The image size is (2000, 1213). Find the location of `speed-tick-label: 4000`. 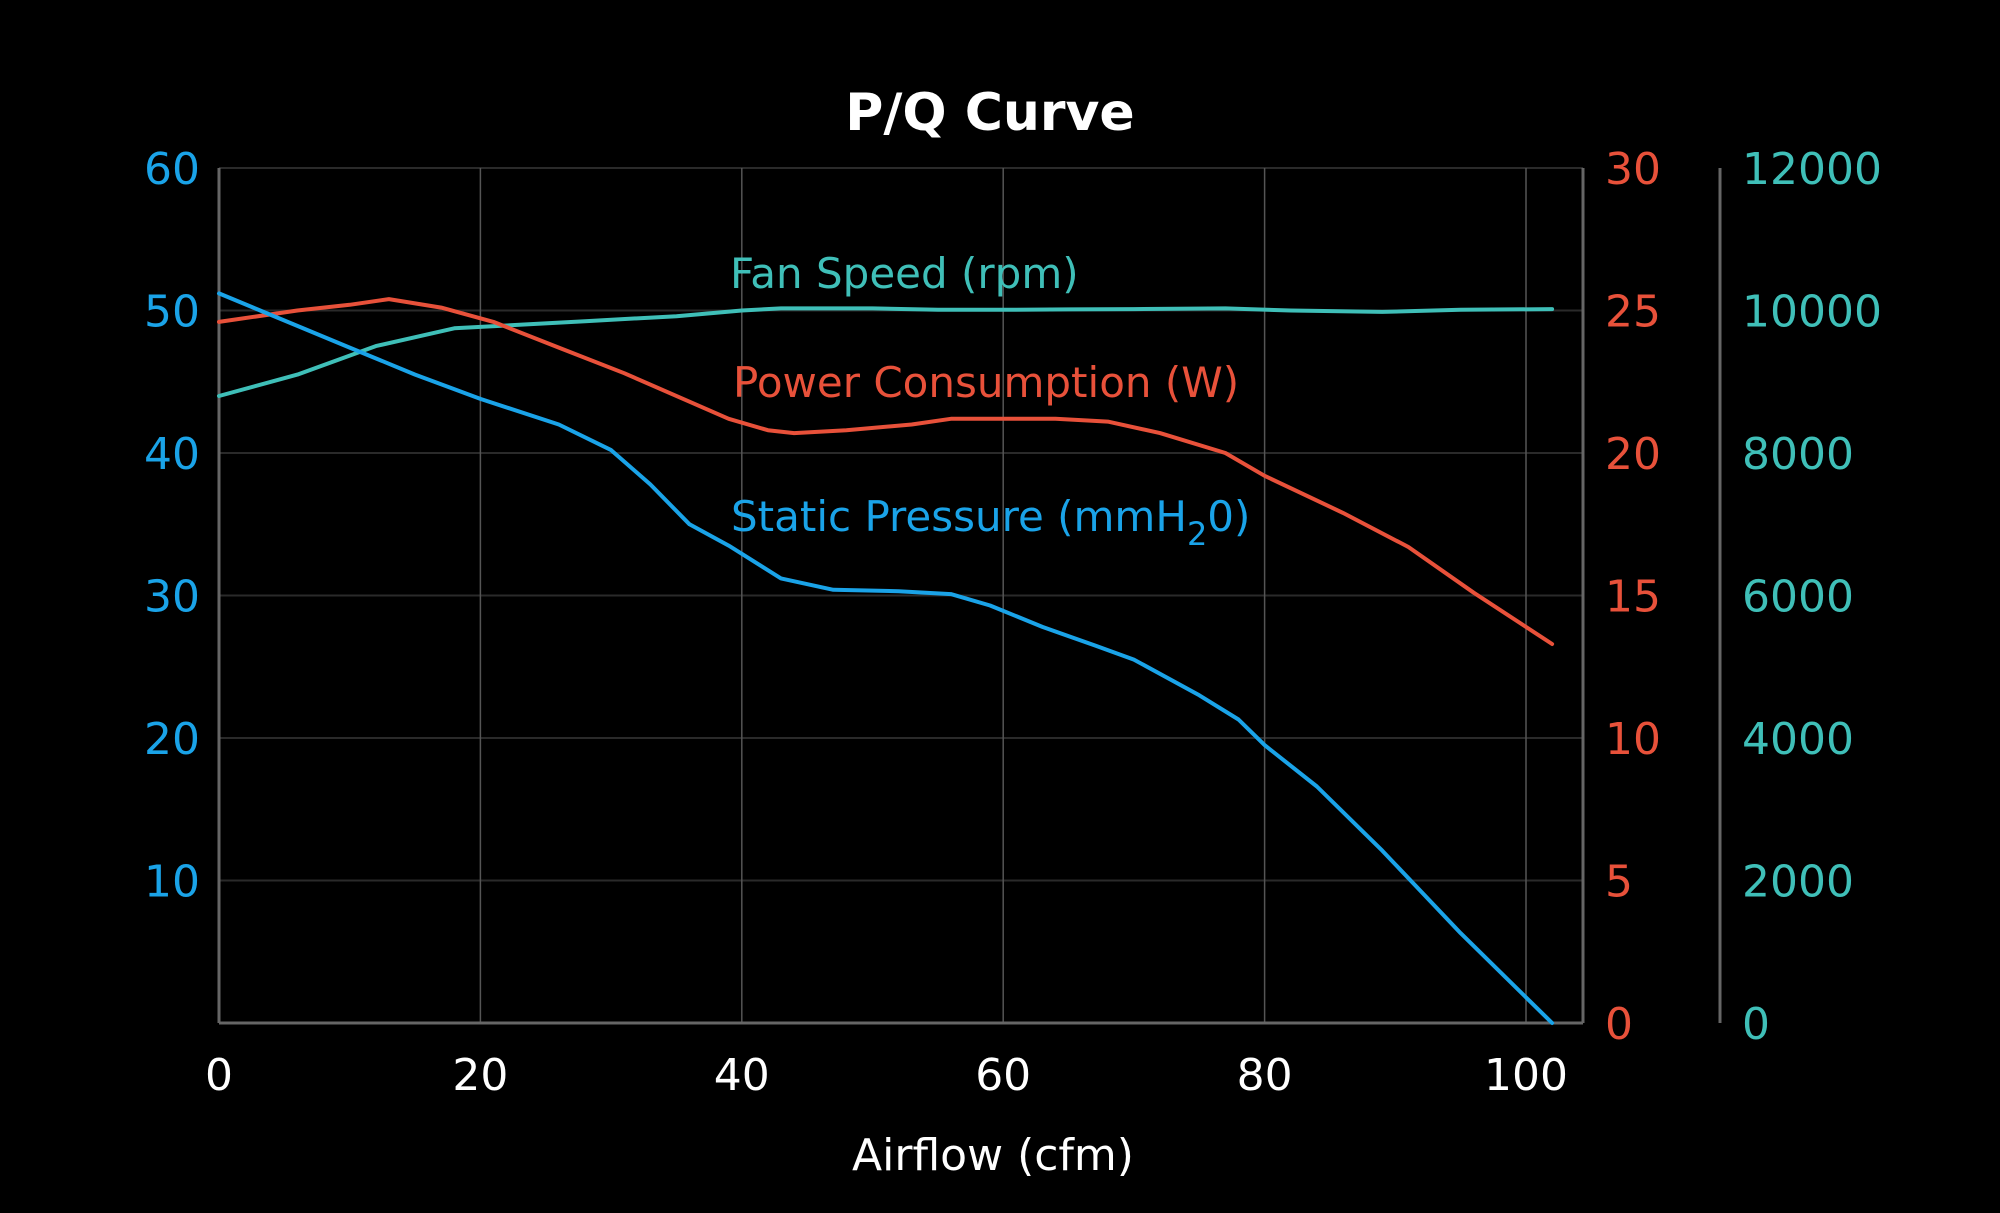

speed-tick-label: 4000 is located at coordinates (1798, 739).